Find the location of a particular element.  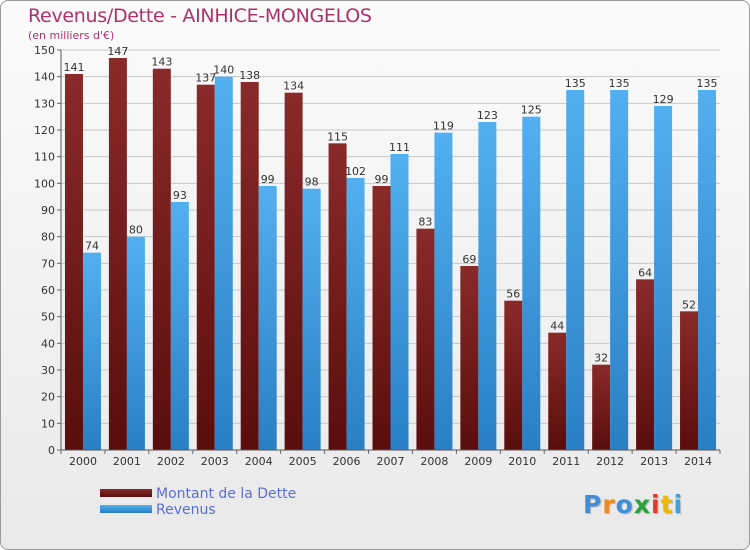

data-label: 32 is located at coordinates (601, 358).